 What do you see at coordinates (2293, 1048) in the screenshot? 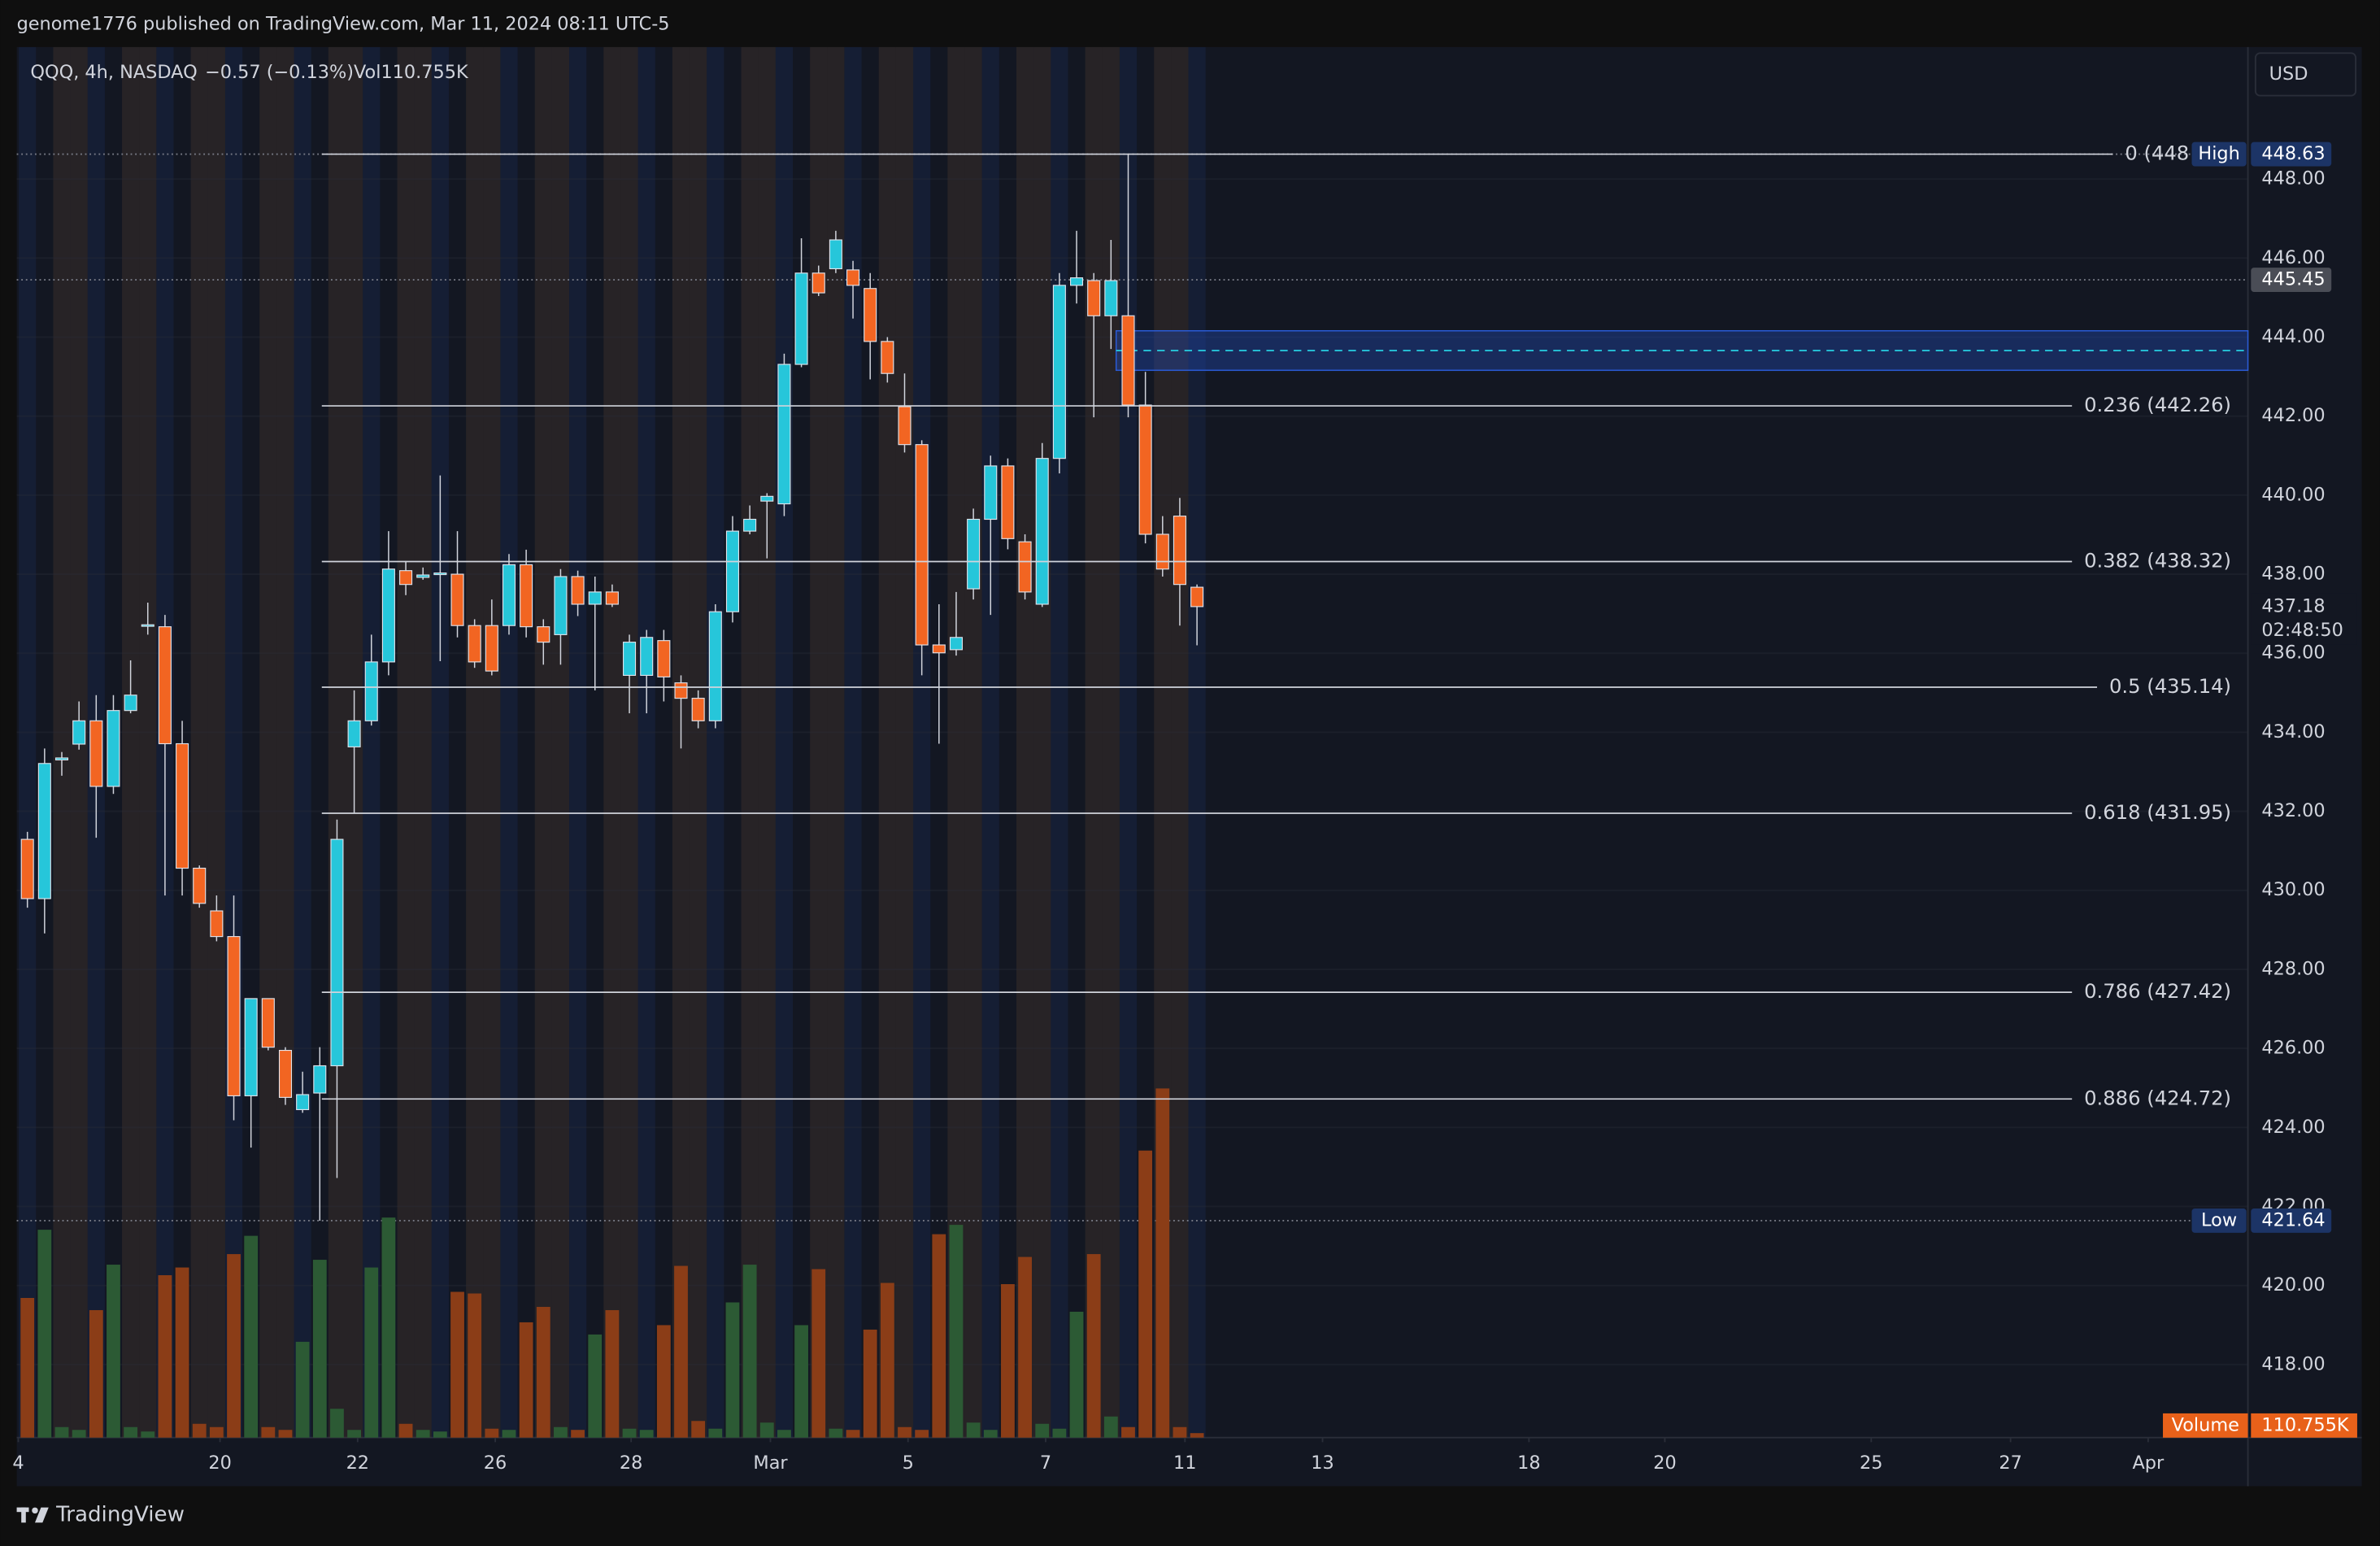
I see `y-tick-label: 426.00` at bounding box center [2293, 1048].